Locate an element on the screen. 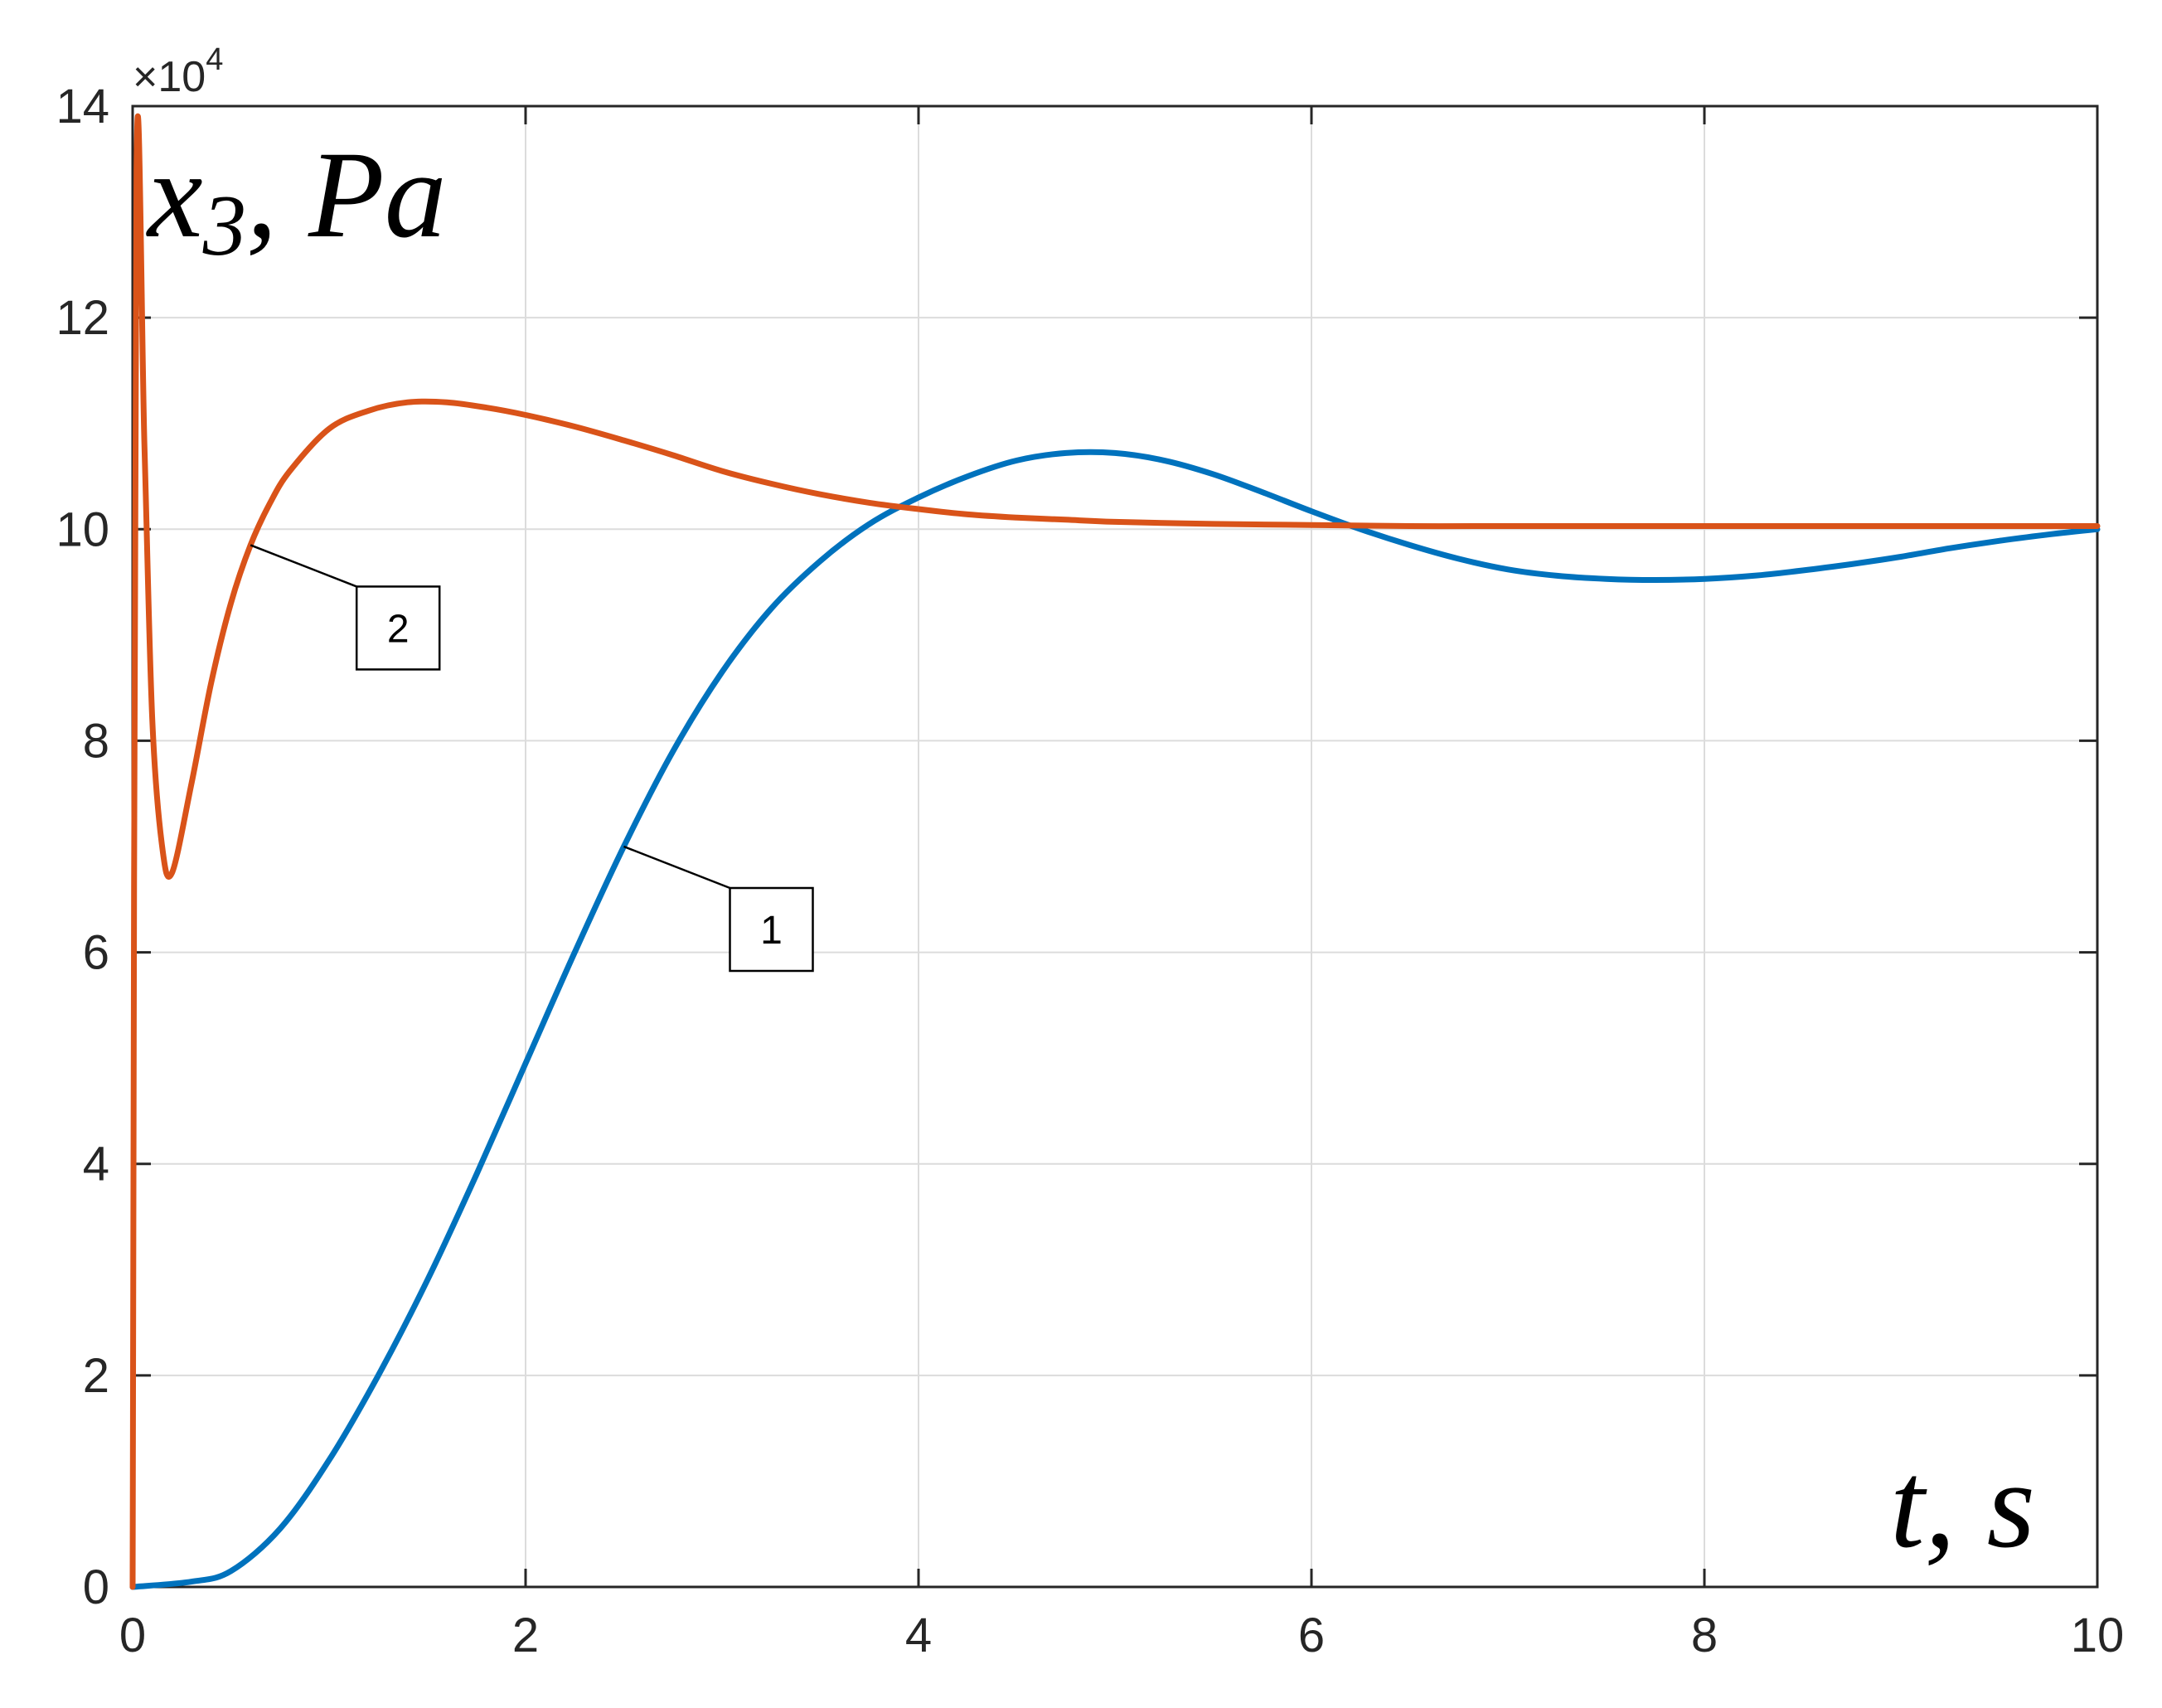  y-exponent-label: ×10⁴ is located at coordinates (178, 72).